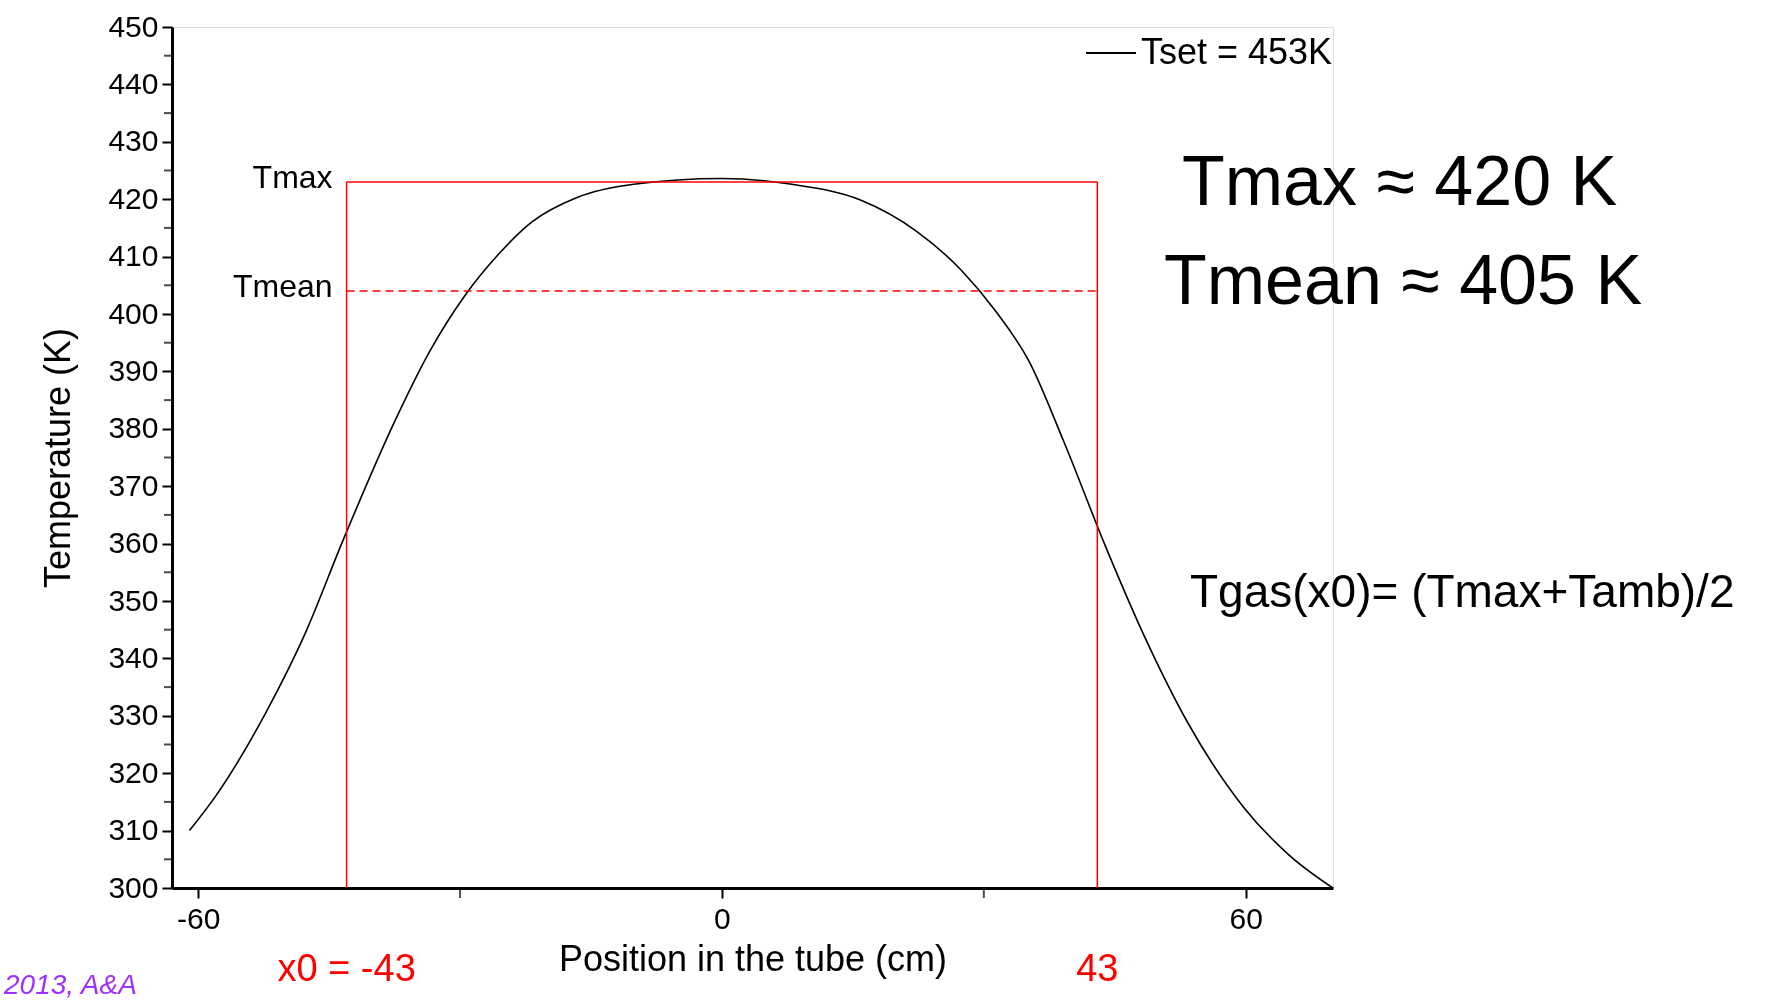 This screenshot has height=1006, width=1772. I want to click on x-axis-title: Position in the tube (cm), so click(753, 958).